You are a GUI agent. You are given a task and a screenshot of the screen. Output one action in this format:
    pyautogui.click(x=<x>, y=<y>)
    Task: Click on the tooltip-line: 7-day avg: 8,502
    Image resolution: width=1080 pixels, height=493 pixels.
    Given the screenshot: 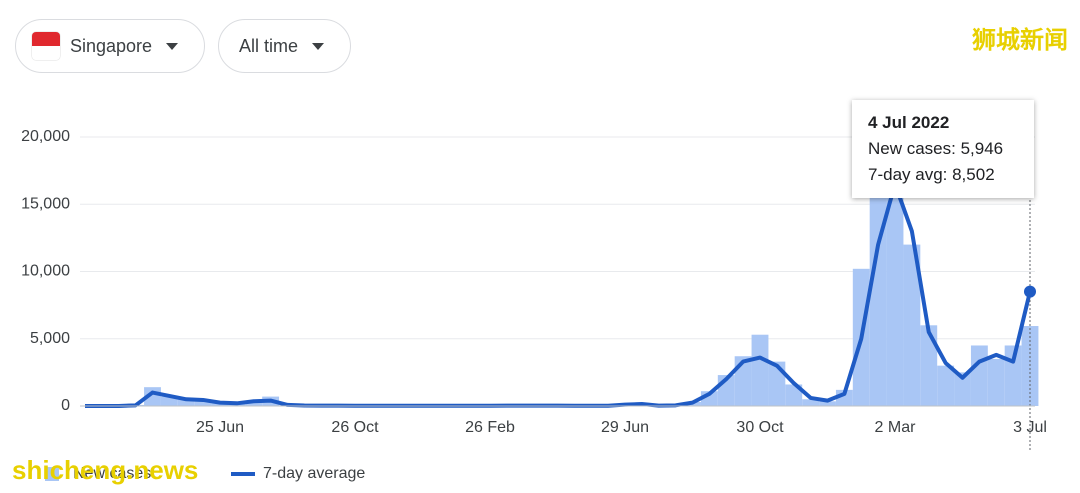 What is the action you would take?
    pyautogui.click(x=931, y=174)
    